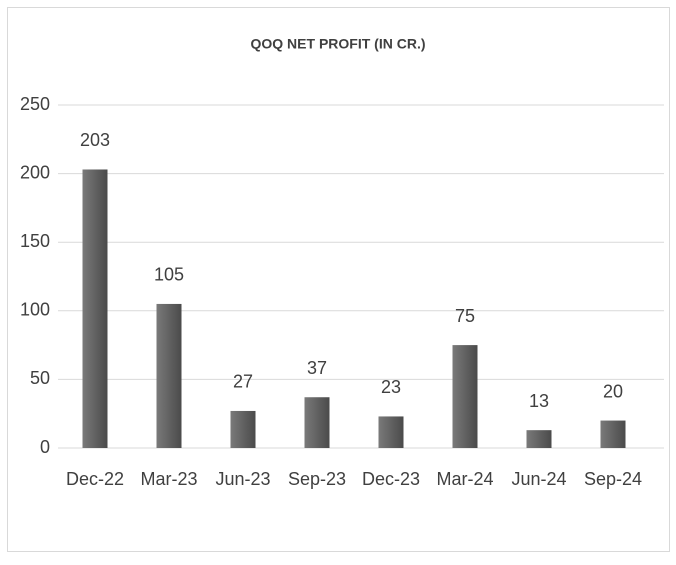 The image size is (676, 565). I want to click on x-tick-label: Dec-23, so click(391, 479).